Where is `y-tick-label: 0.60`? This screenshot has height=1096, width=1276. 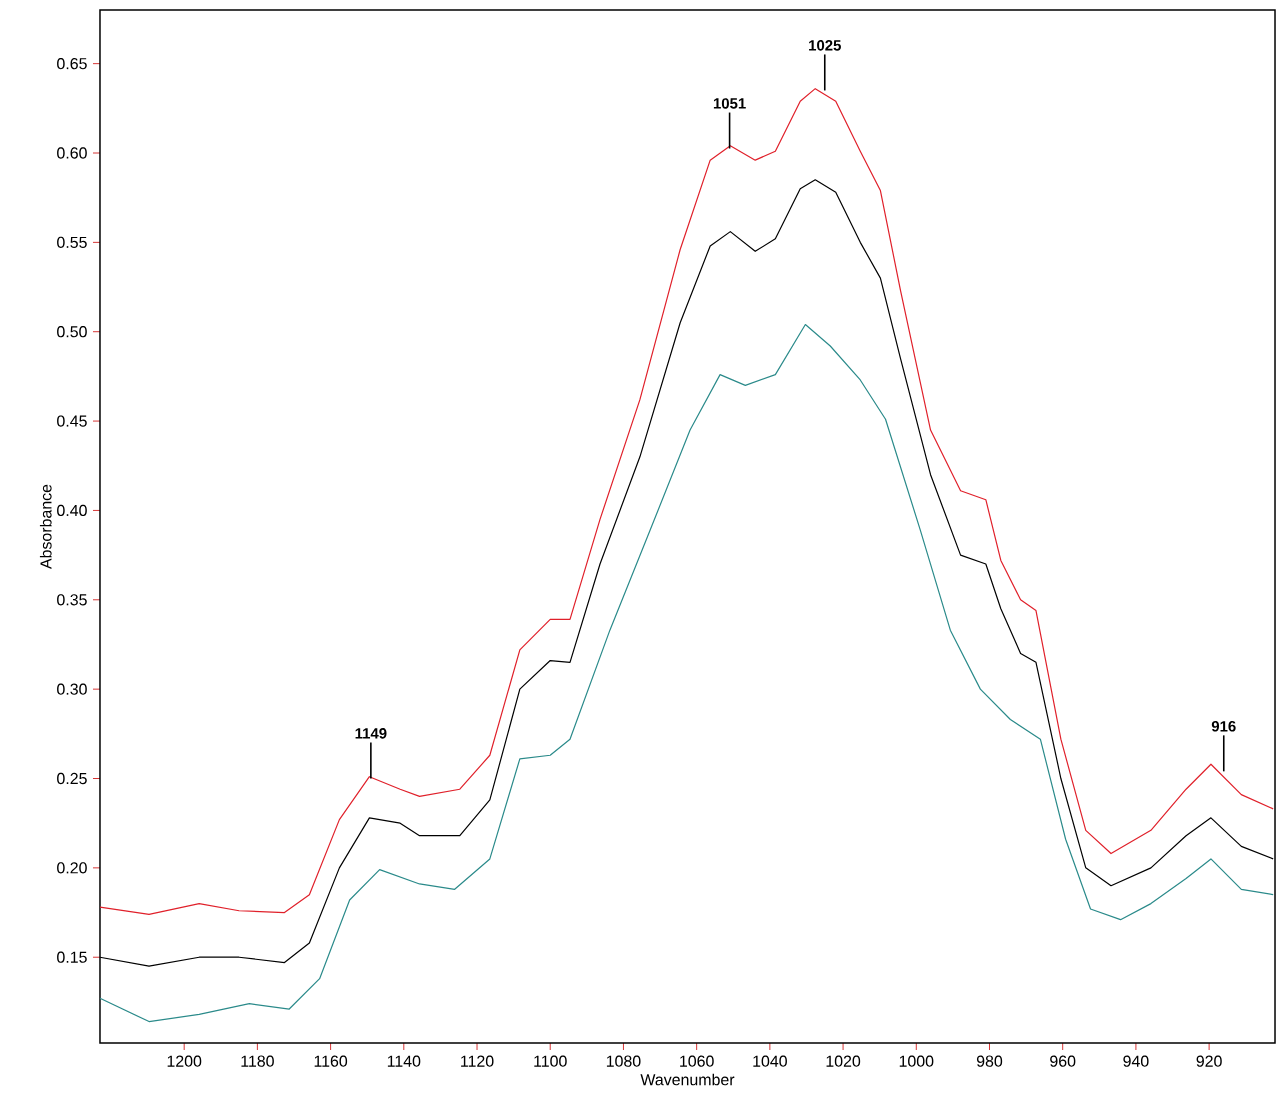 y-tick-label: 0.60 is located at coordinates (72, 153).